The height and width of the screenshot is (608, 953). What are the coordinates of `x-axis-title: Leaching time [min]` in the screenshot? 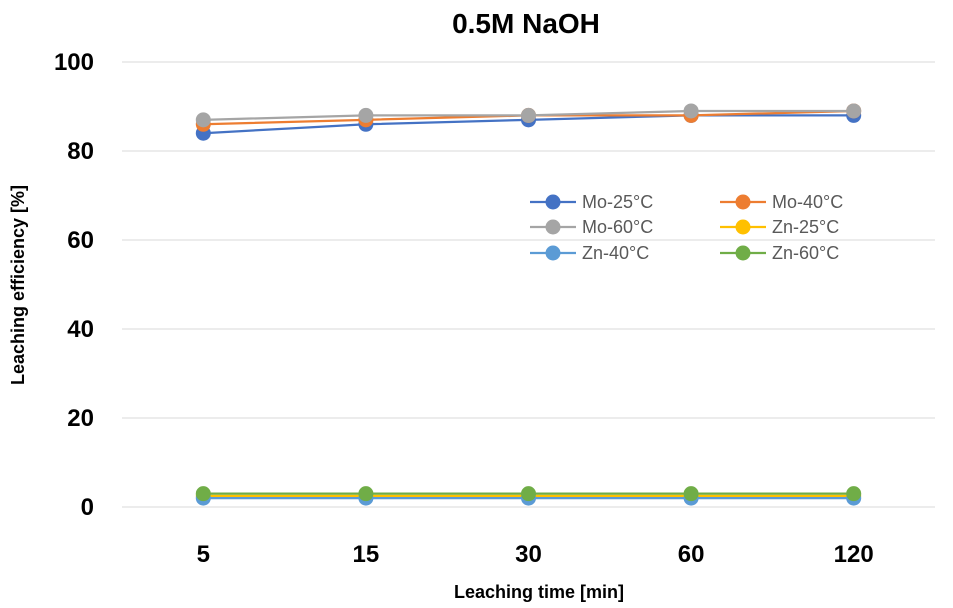 It's located at (539, 592).